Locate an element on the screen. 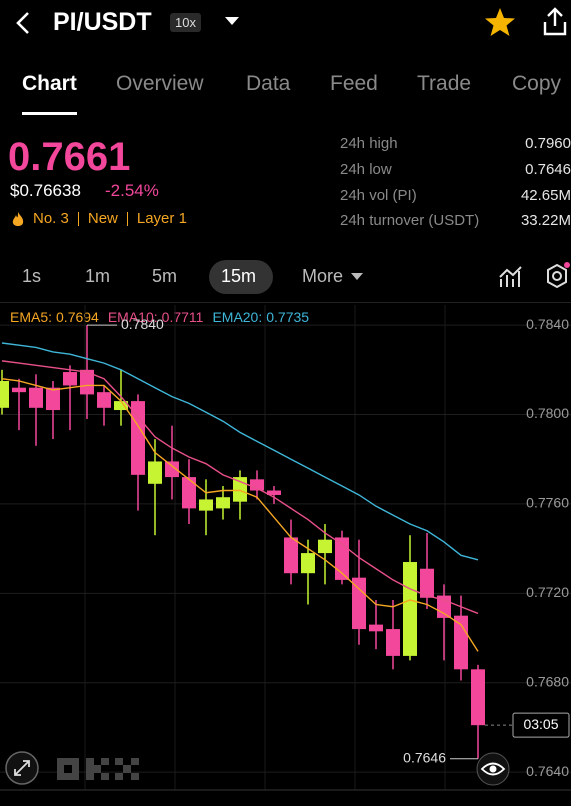  stat-label: 24h low is located at coordinates (366, 169).